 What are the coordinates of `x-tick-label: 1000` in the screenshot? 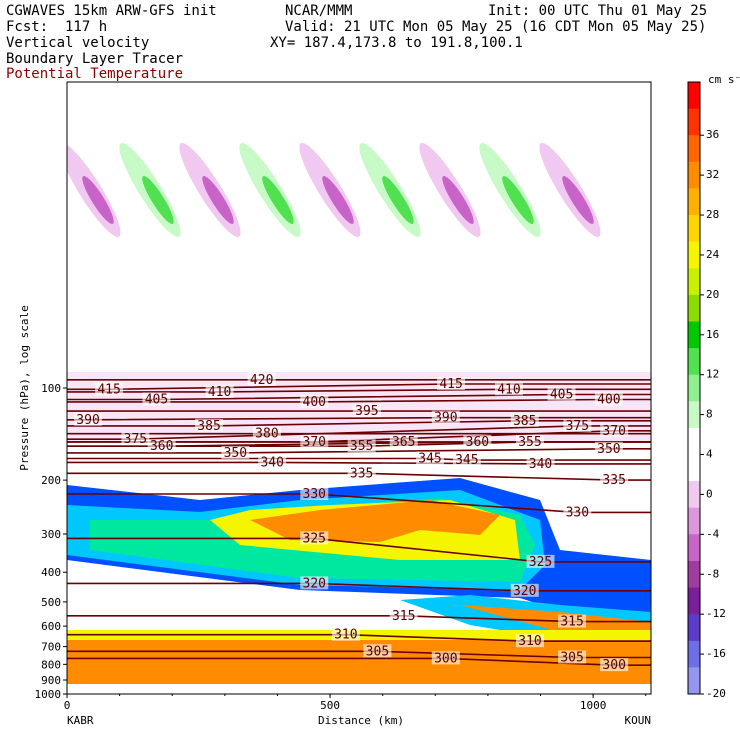 It's located at (593, 705).